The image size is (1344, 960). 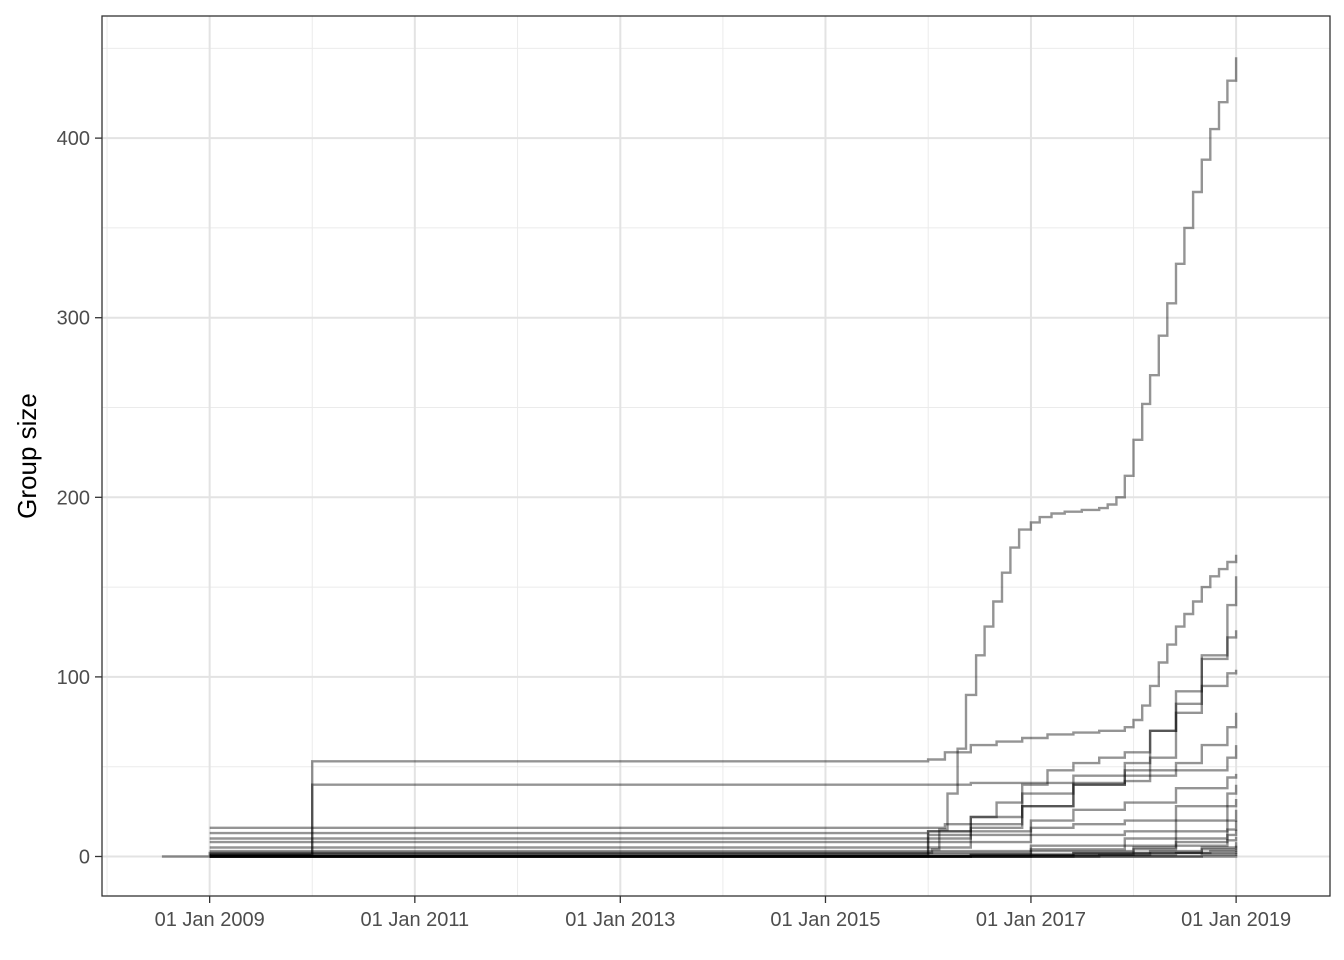 I want to click on x-tick-label: 01 Jan 2017, so click(x=1031, y=920).